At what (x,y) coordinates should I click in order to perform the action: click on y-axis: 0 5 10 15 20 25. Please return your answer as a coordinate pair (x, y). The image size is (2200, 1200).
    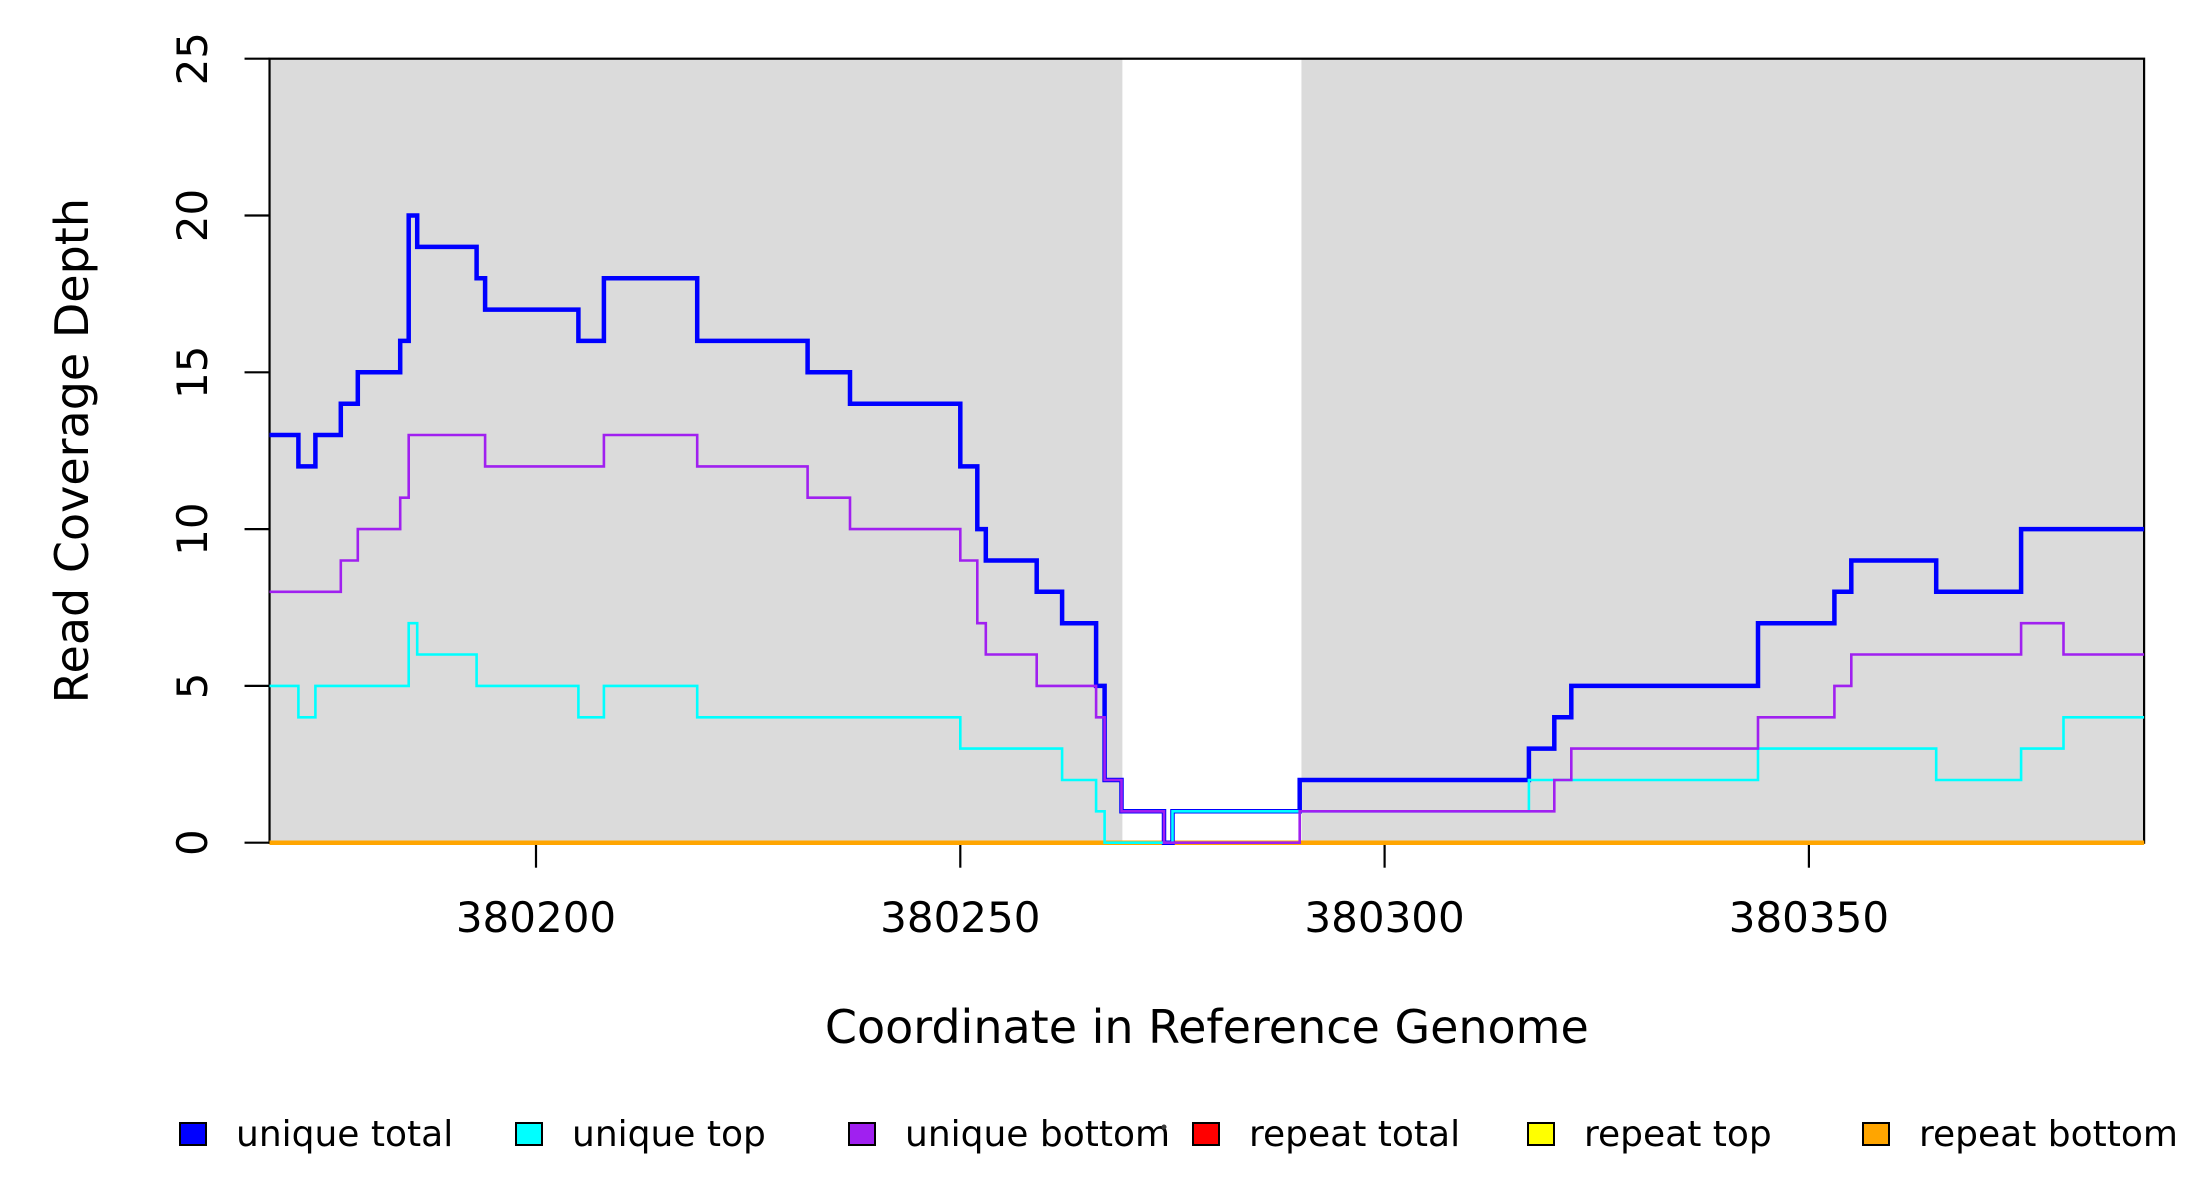
    Looking at the image, I should click on (219, 444).